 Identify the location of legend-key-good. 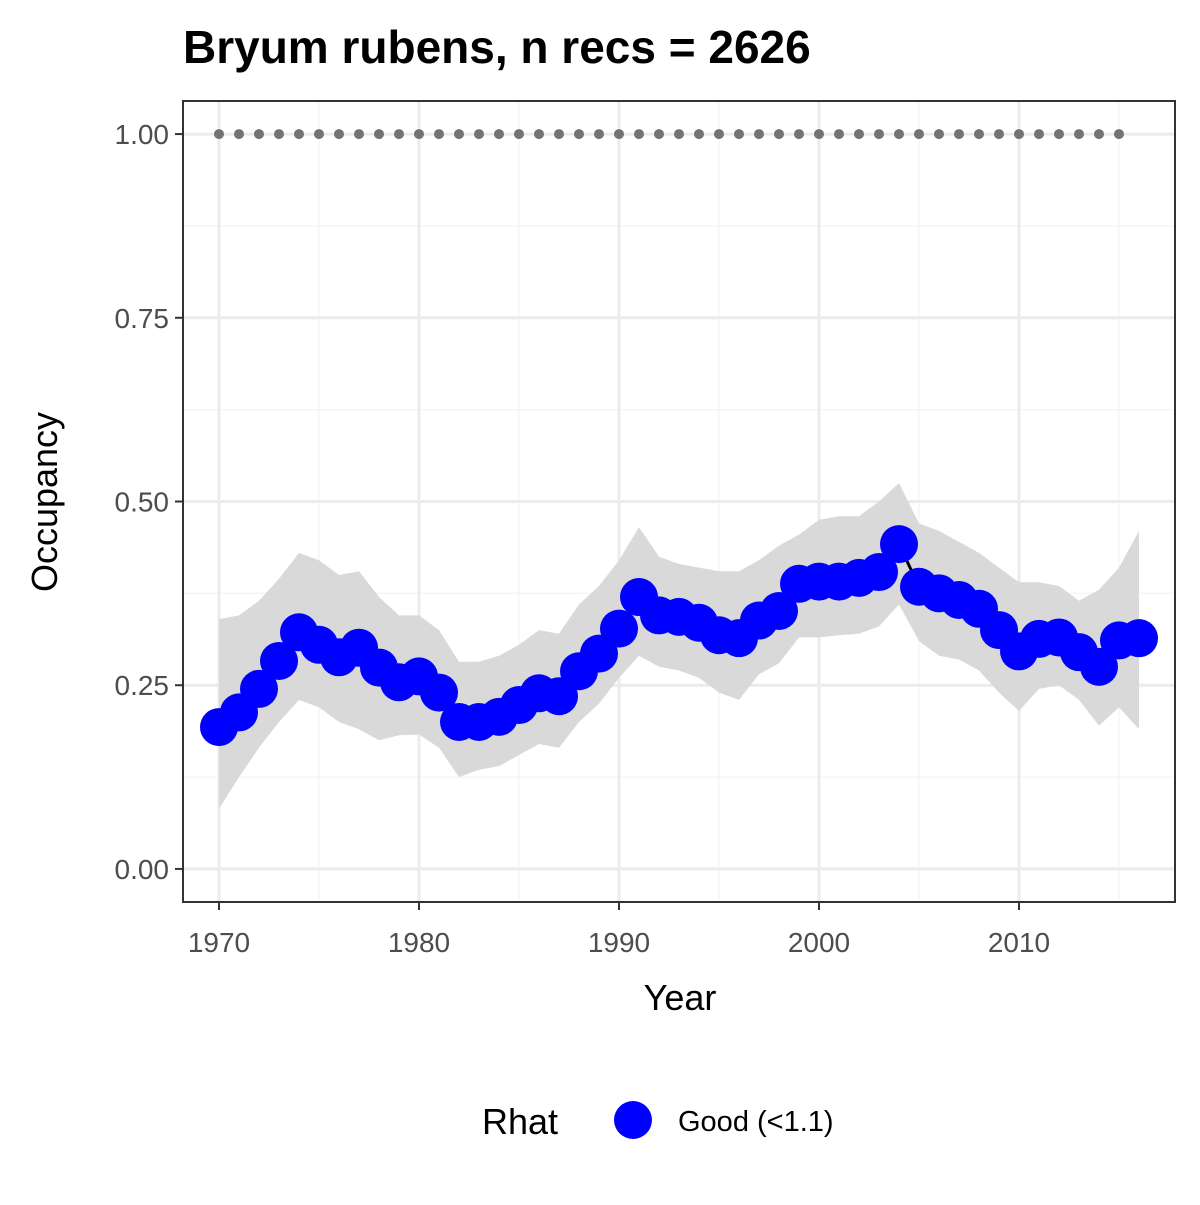
(633, 1120).